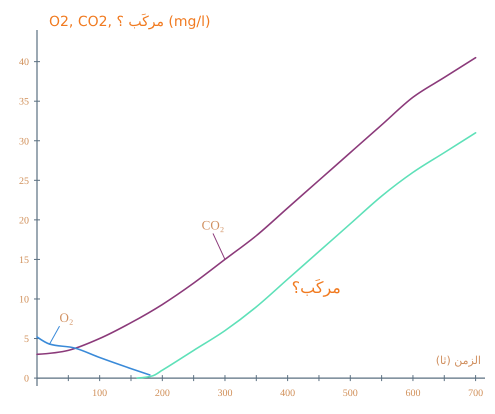  Describe the element at coordinates (129, 22) in the screenshot. I see `y-axis-title: O2, CO2, مركَب ؟ (mg/l)` at that location.